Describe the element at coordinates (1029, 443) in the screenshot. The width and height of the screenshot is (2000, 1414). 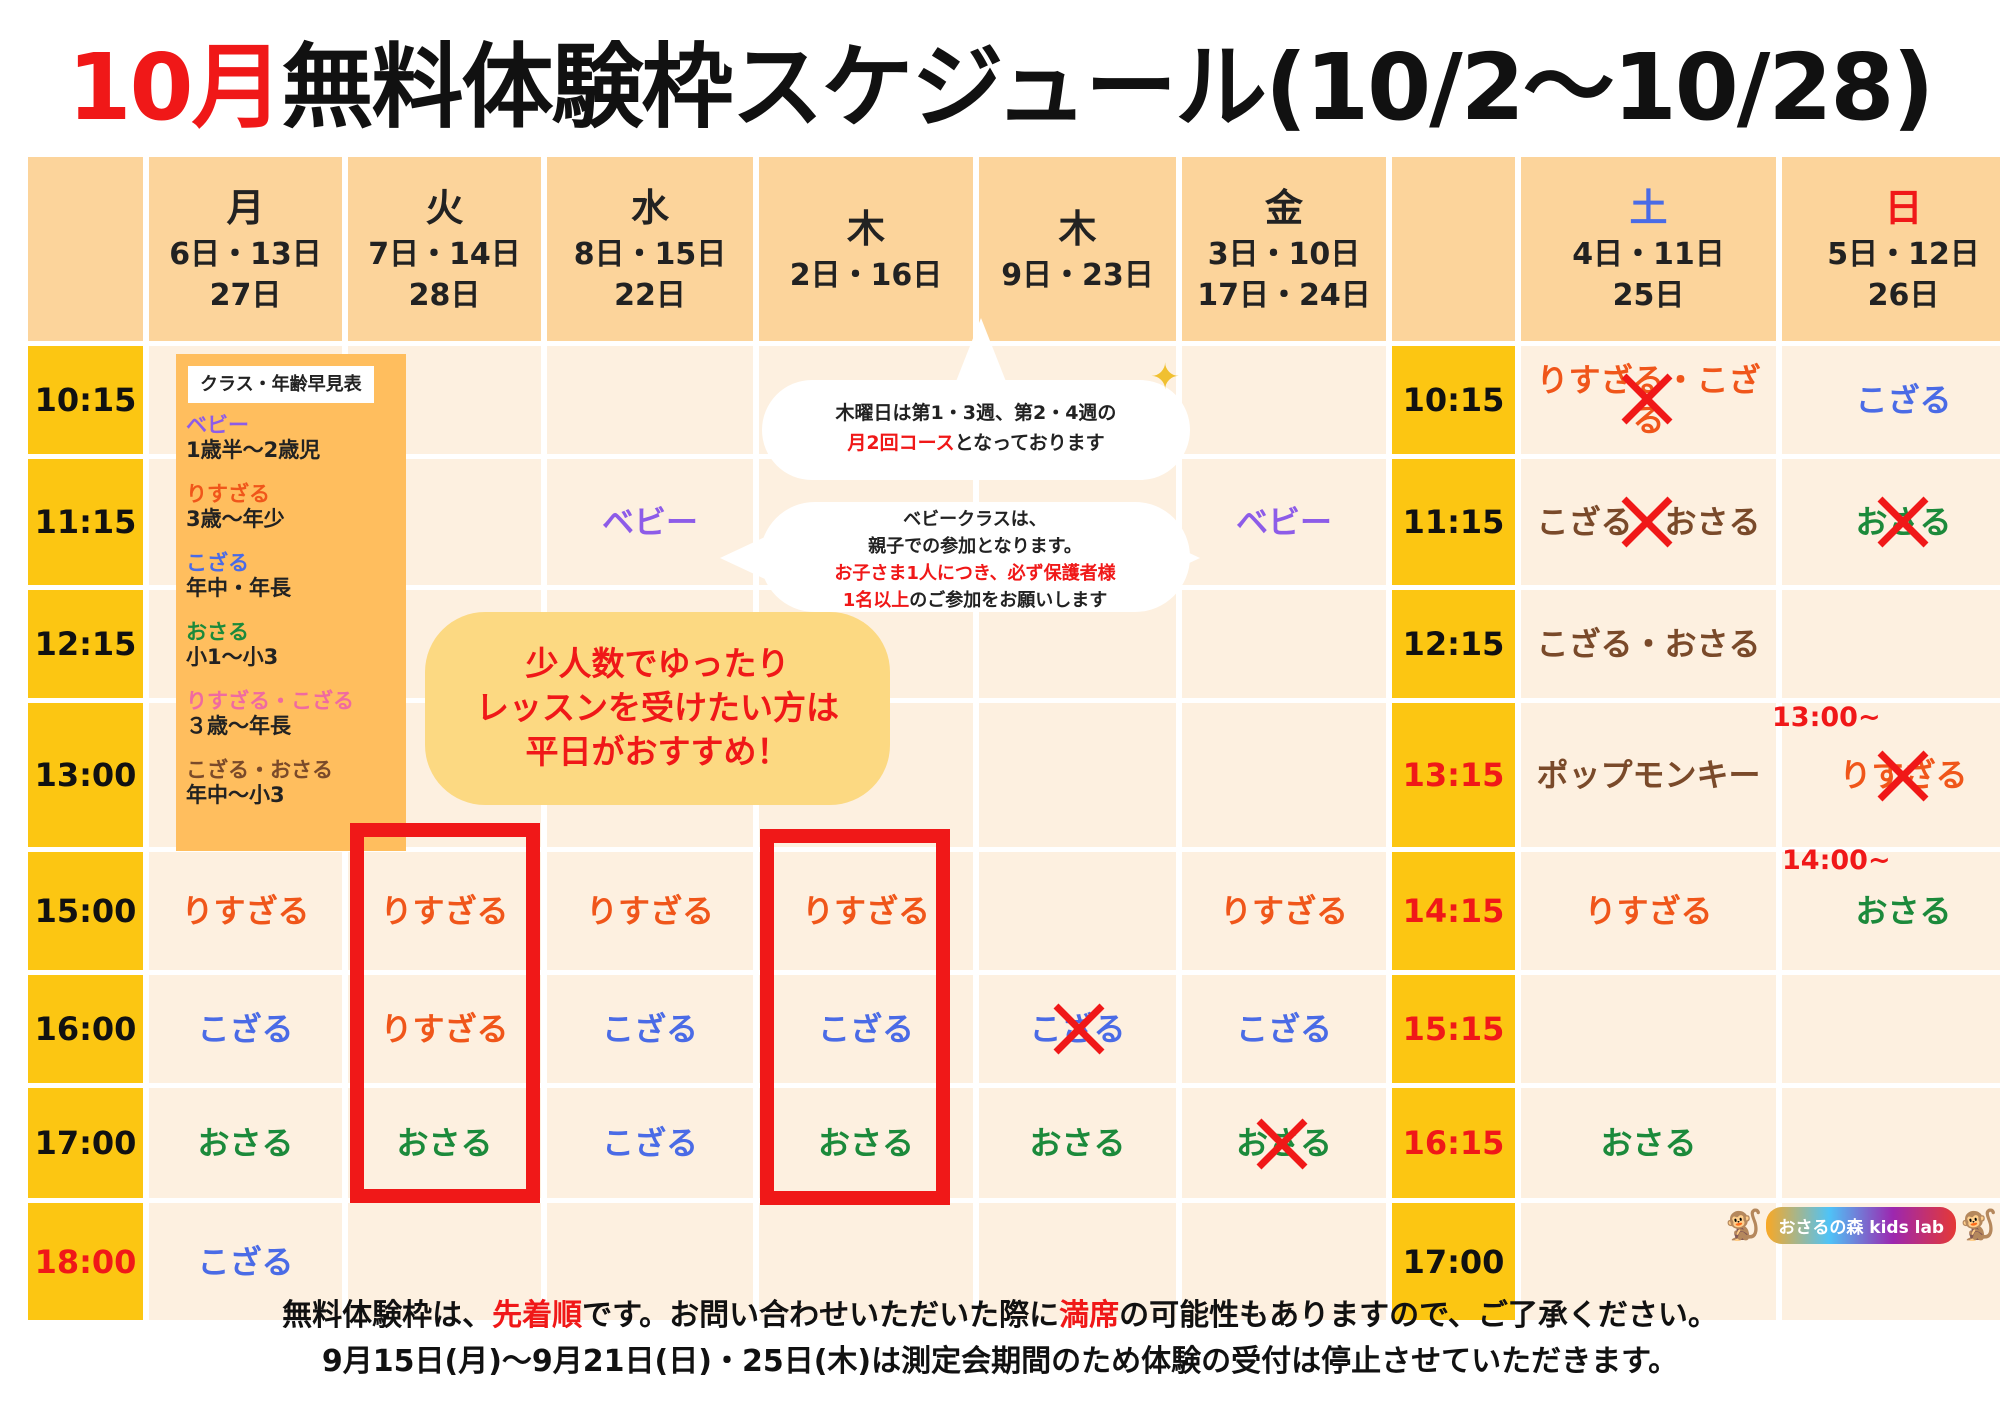
I see `bubble-text: となっております` at that location.